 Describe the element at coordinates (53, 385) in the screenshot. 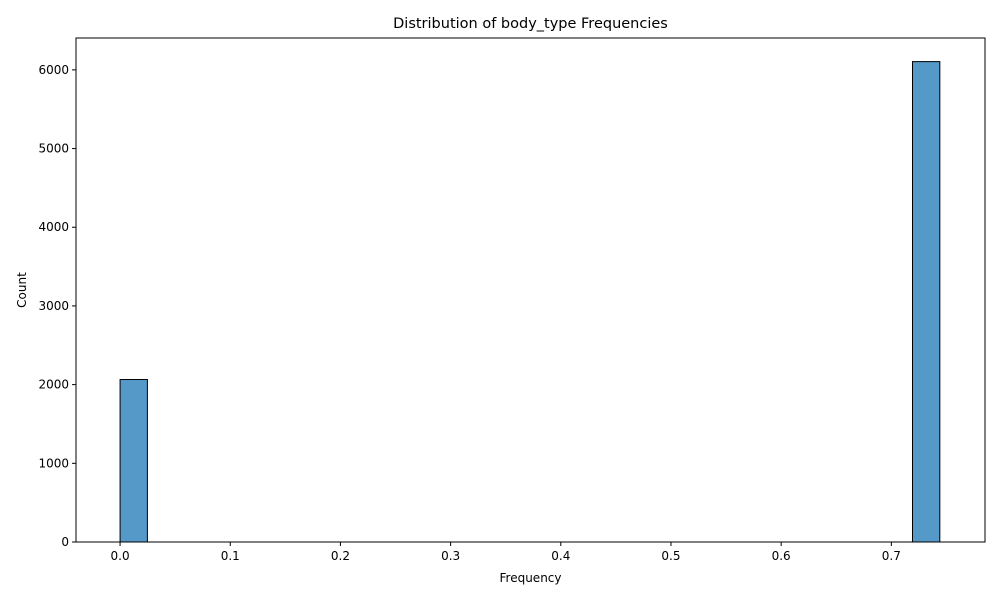

I see `y-tick-label: 2000` at that location.